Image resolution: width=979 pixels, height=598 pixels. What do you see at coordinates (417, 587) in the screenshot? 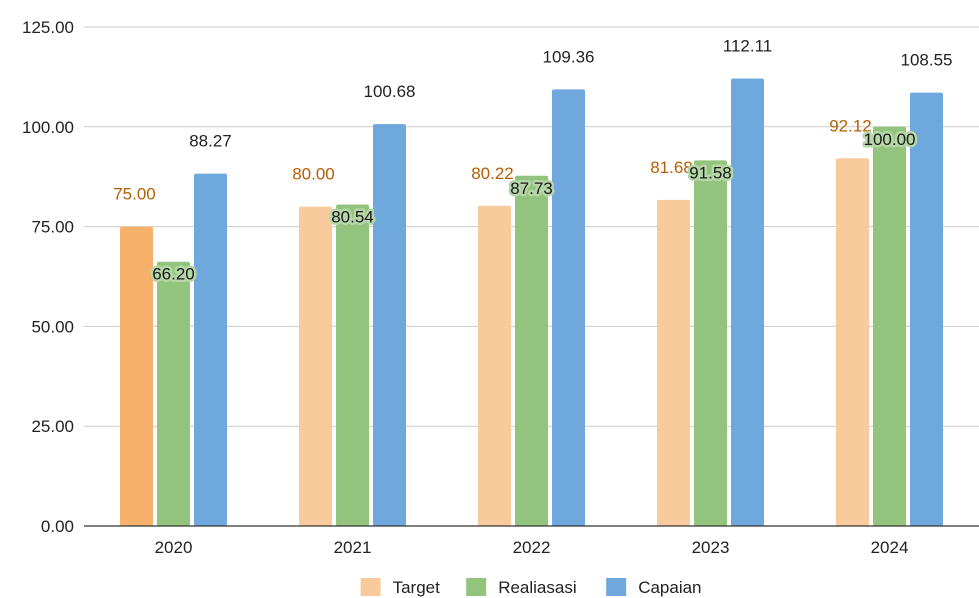
I see `legend-label-target: Target` at bounding box center [417, 587].